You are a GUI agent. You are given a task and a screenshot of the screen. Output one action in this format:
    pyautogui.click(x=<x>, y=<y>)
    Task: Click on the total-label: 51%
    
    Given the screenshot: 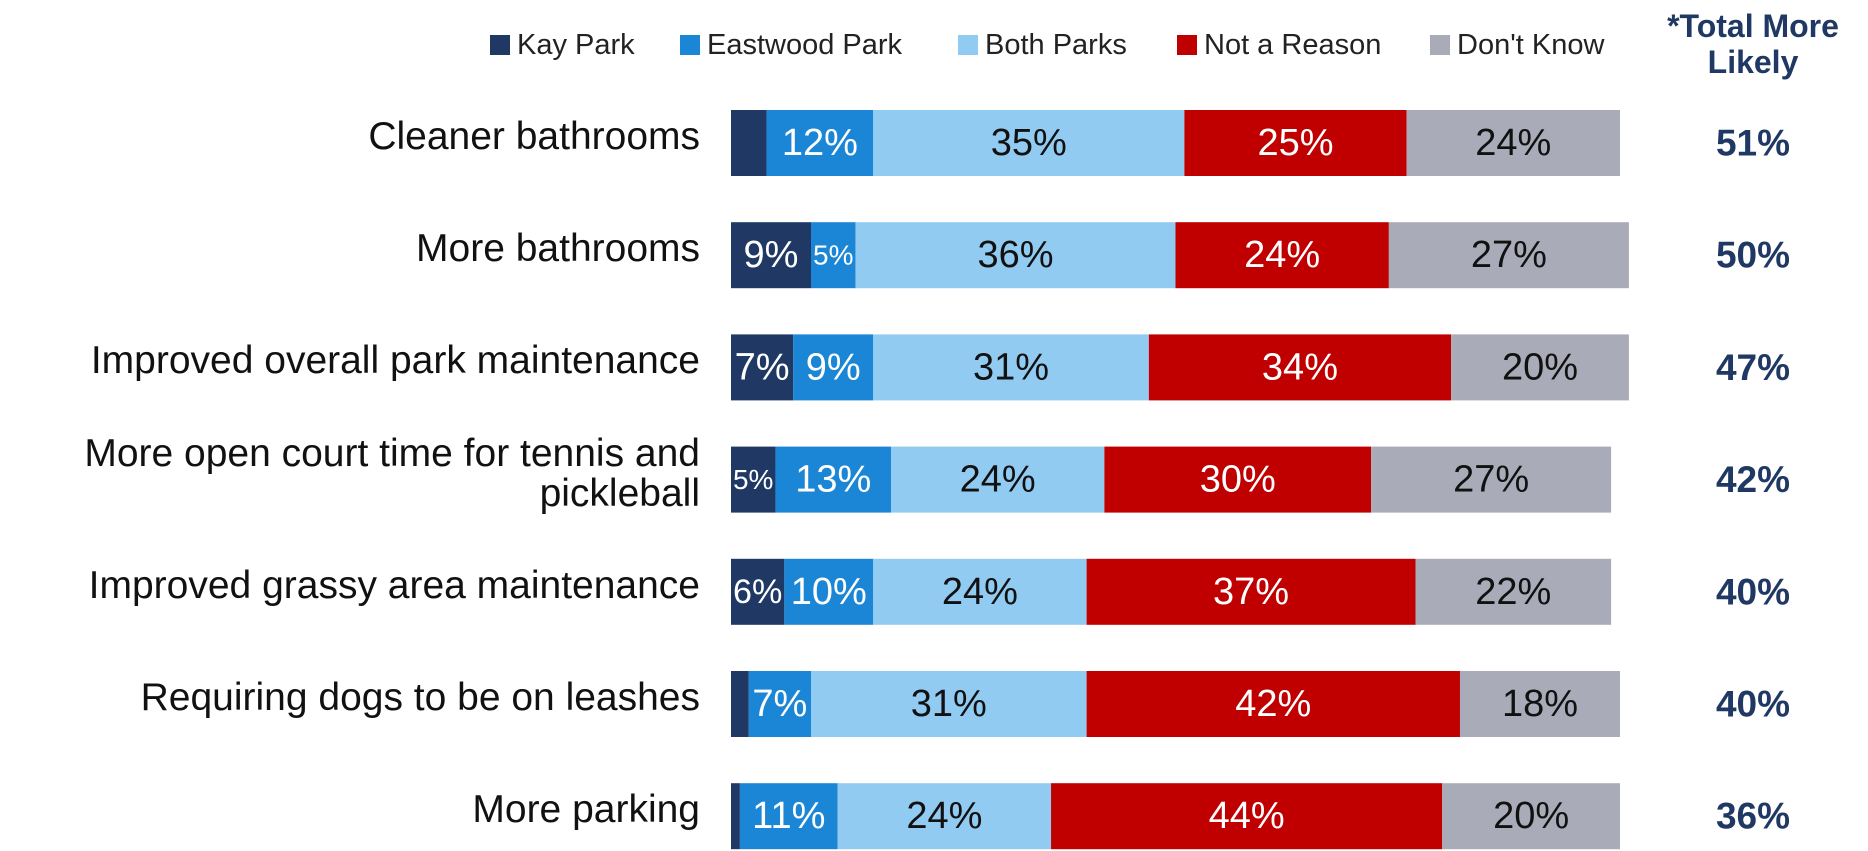 What is the action you would take?
    pyautogui.click(x=1753, y=143)
    